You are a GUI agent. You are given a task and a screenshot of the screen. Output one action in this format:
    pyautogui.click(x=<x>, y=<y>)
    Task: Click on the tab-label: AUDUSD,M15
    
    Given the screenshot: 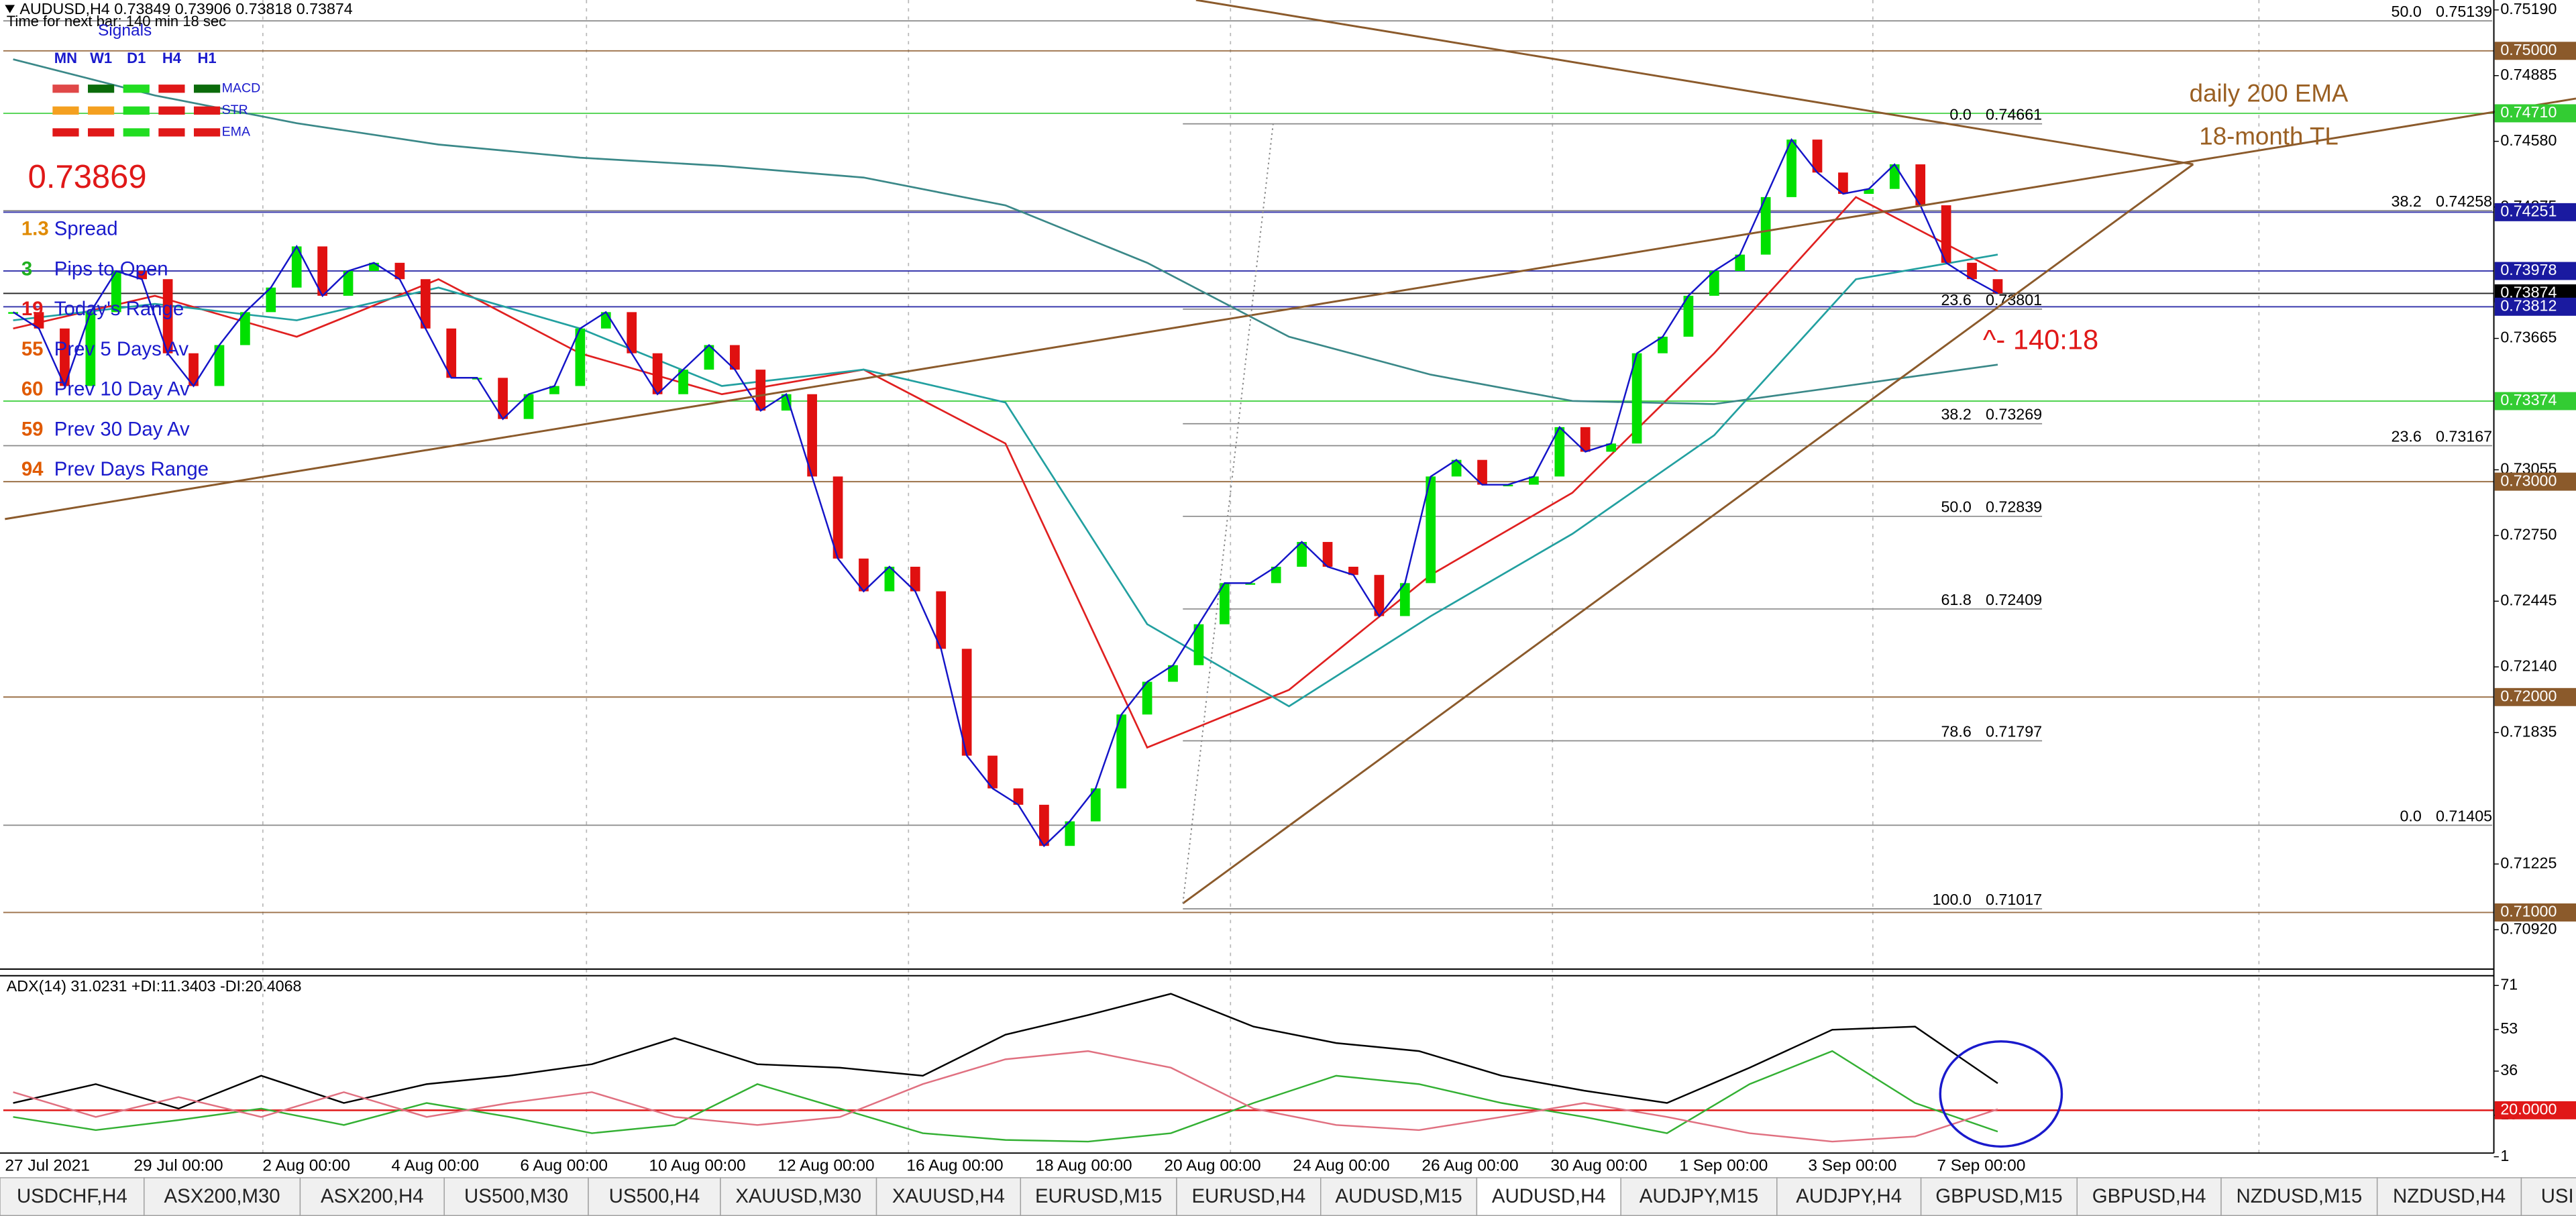 What is the action you would take?
    pyautogui.click(x=1398, y=1196)
    